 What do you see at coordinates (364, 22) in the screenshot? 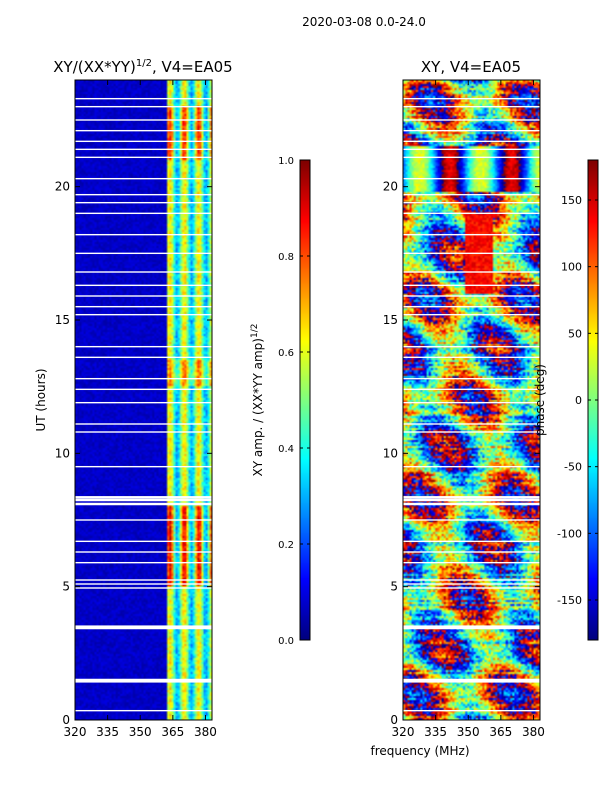
I see `figure-title: 2020-03-08 0.0-24.0` at bounding box center [364, 22].